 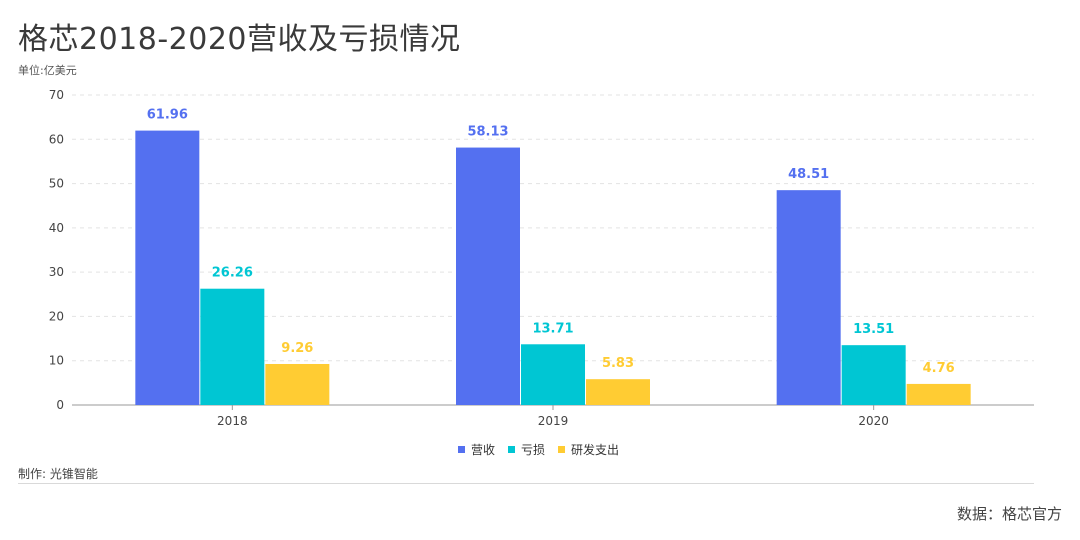 What do you see at coordinates (56, 139) in the screenshot?
I see `y-tick-label: 60` at bounding box center [56, 139].